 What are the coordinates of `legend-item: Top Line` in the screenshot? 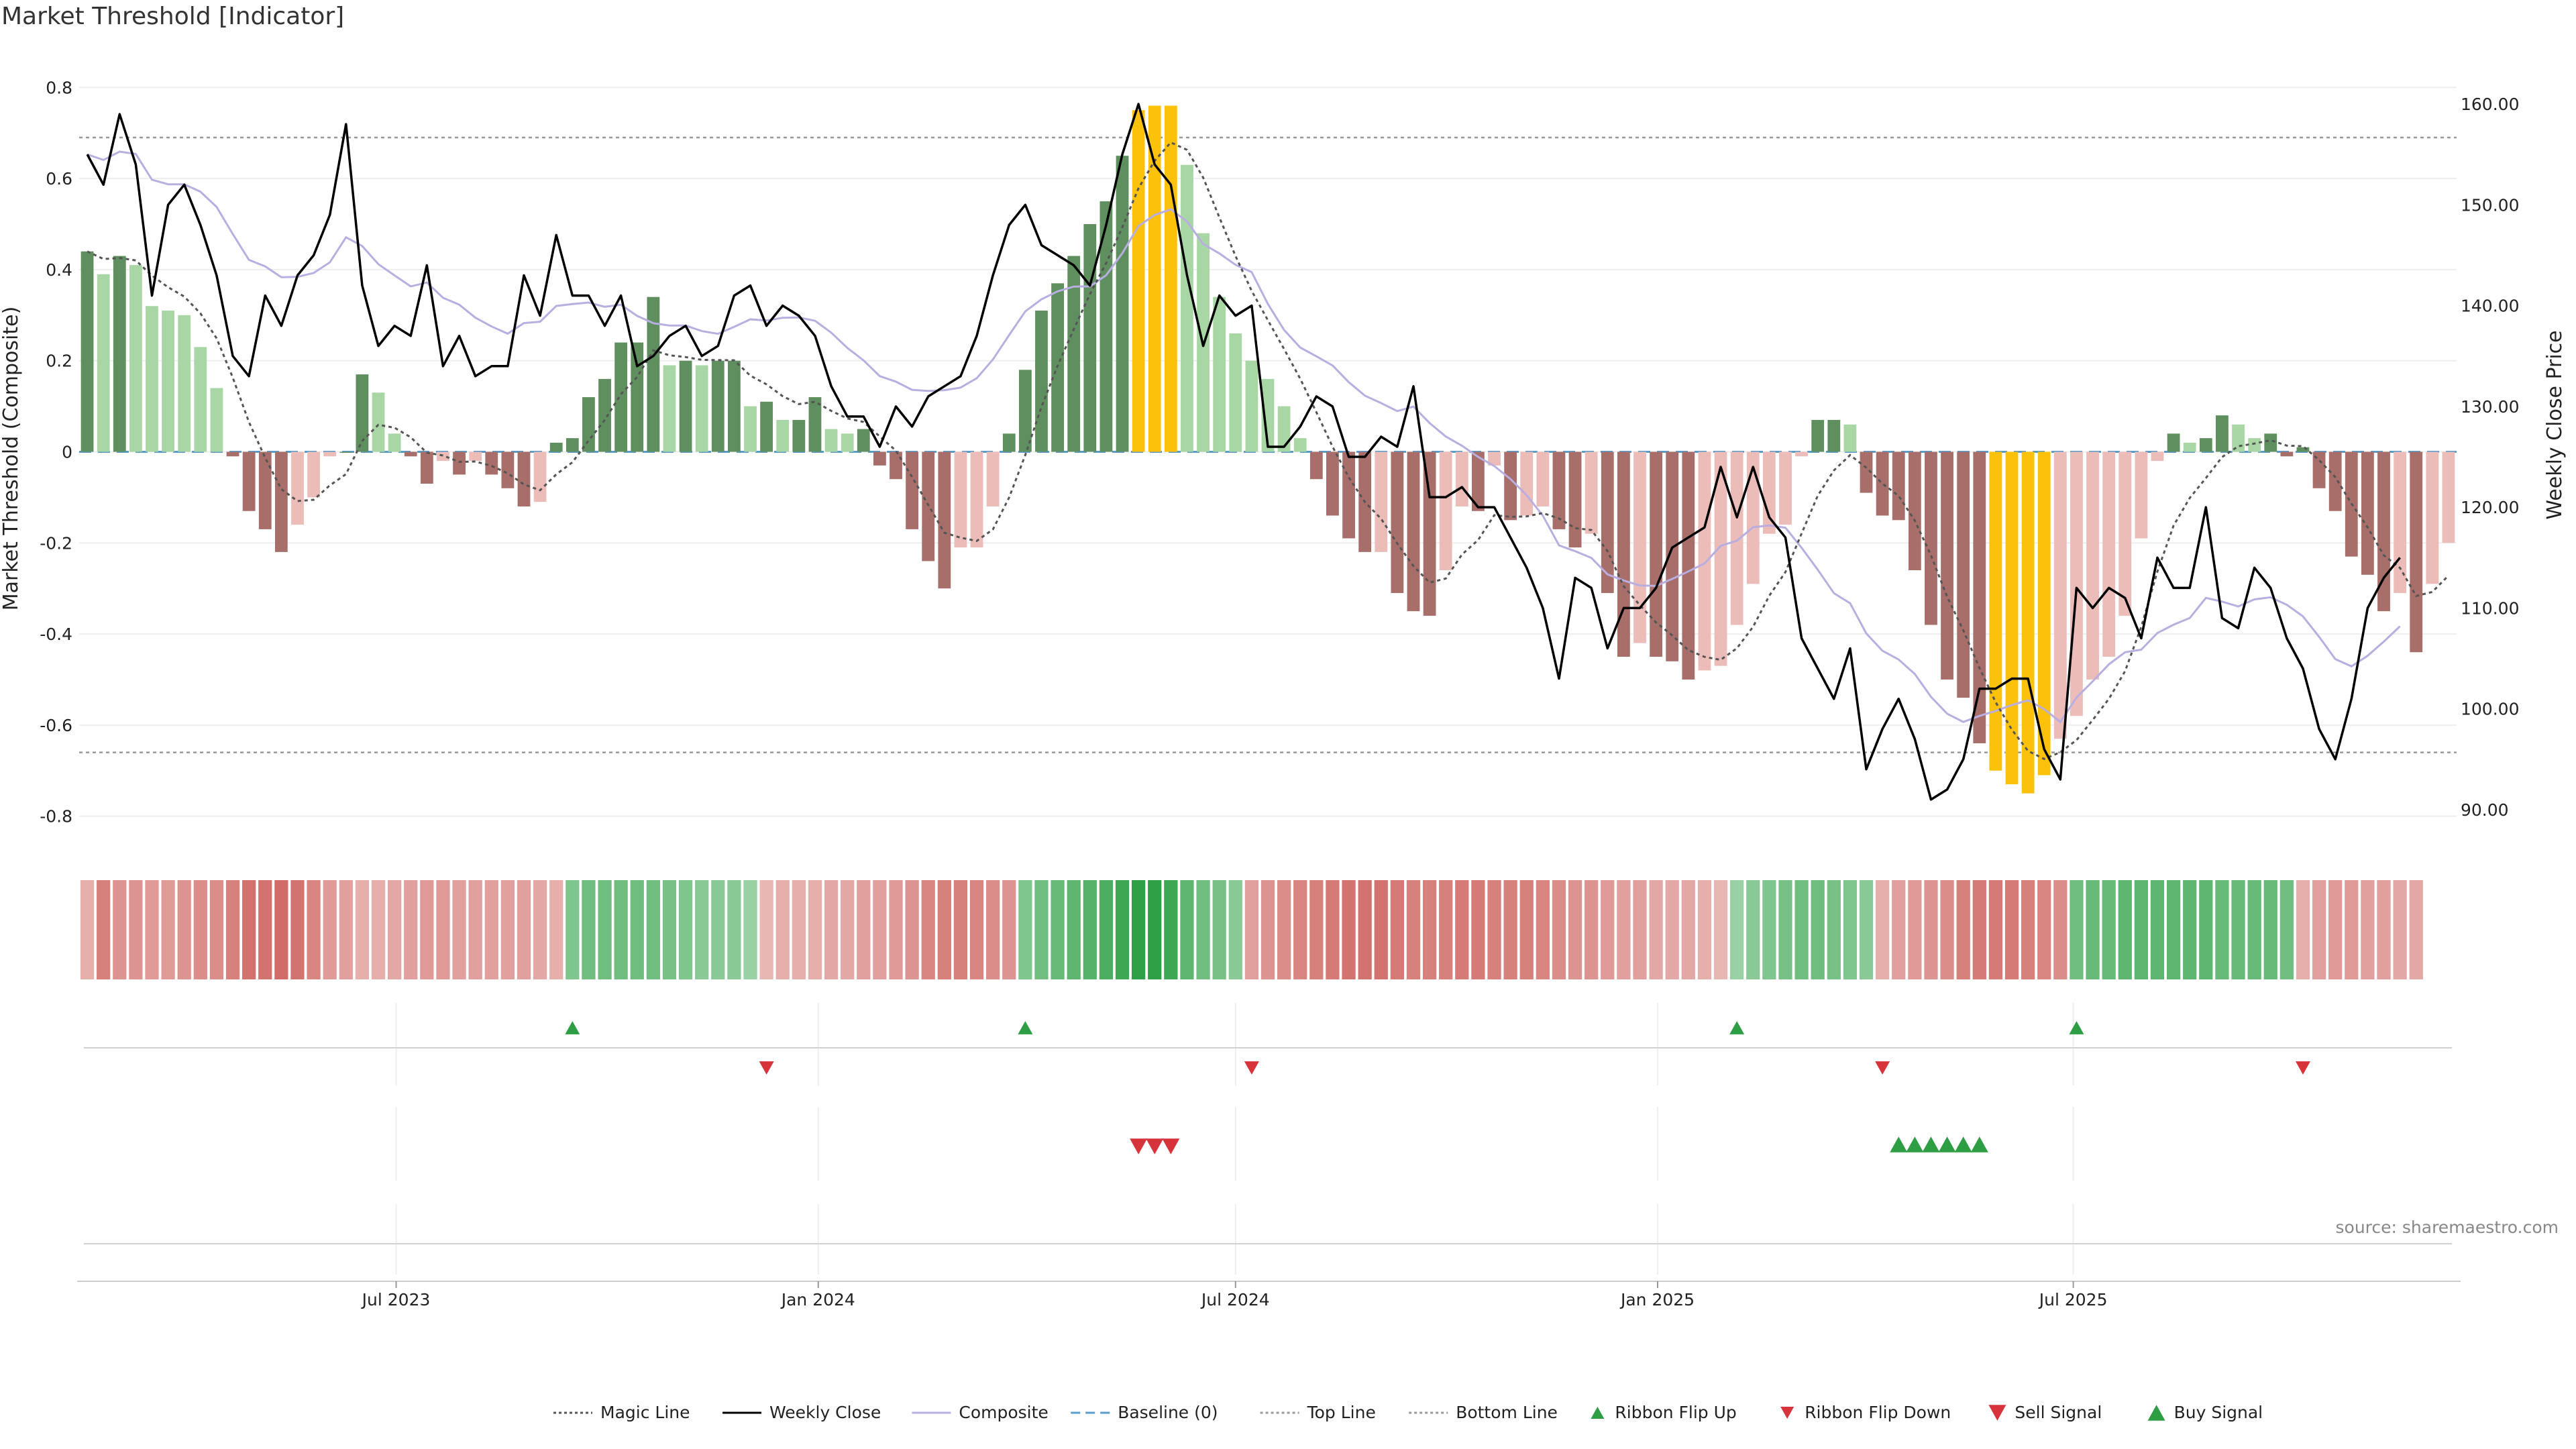 It's located at (1318, 1412).